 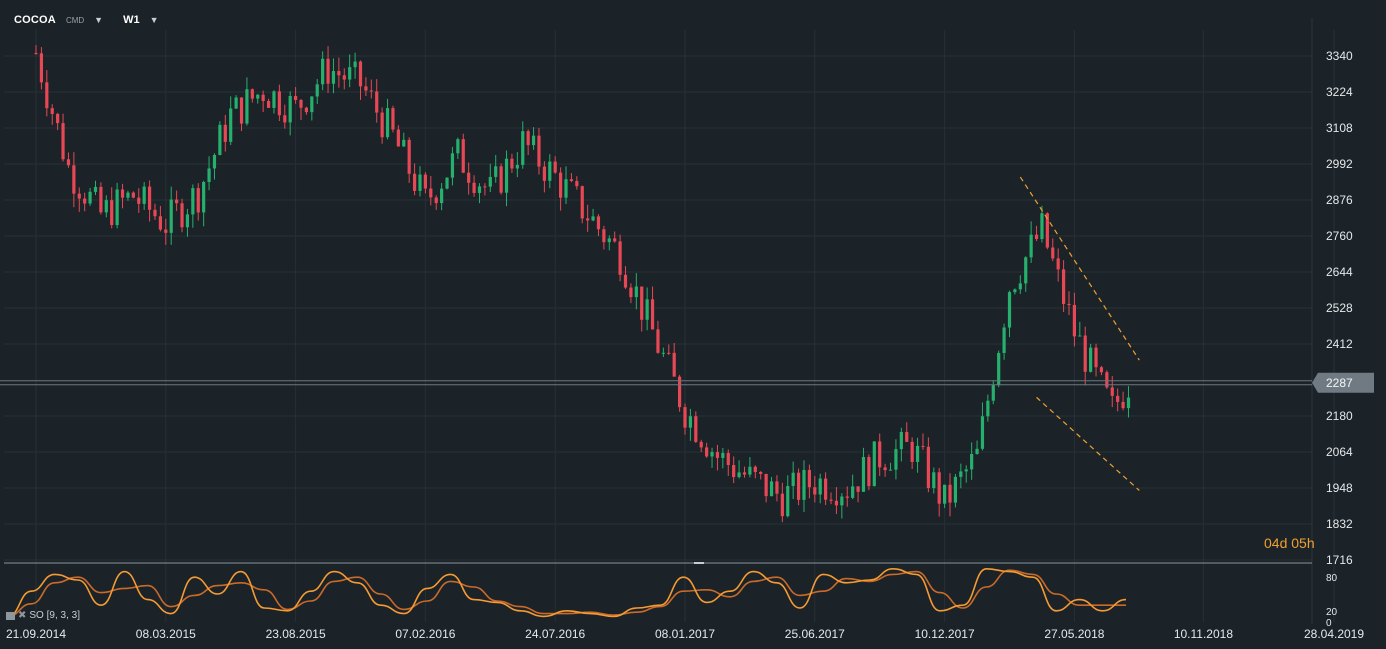 I want to click on symbol-dropdown-caret-icon: ▼, so click(x=99, y=20).